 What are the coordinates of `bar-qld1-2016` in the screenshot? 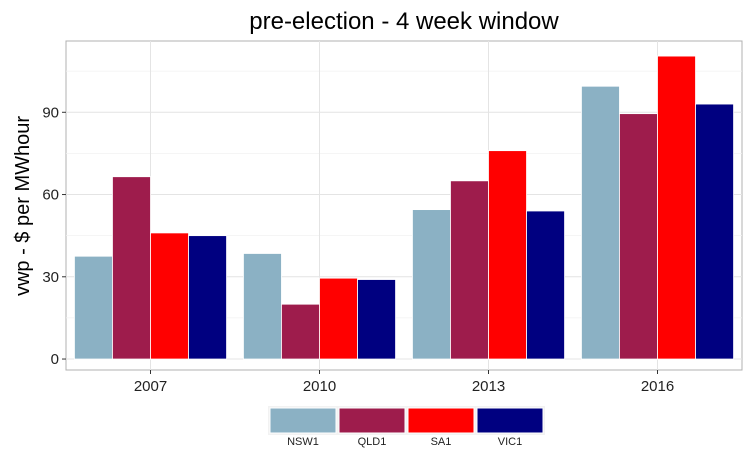 It's located at (638, 236).